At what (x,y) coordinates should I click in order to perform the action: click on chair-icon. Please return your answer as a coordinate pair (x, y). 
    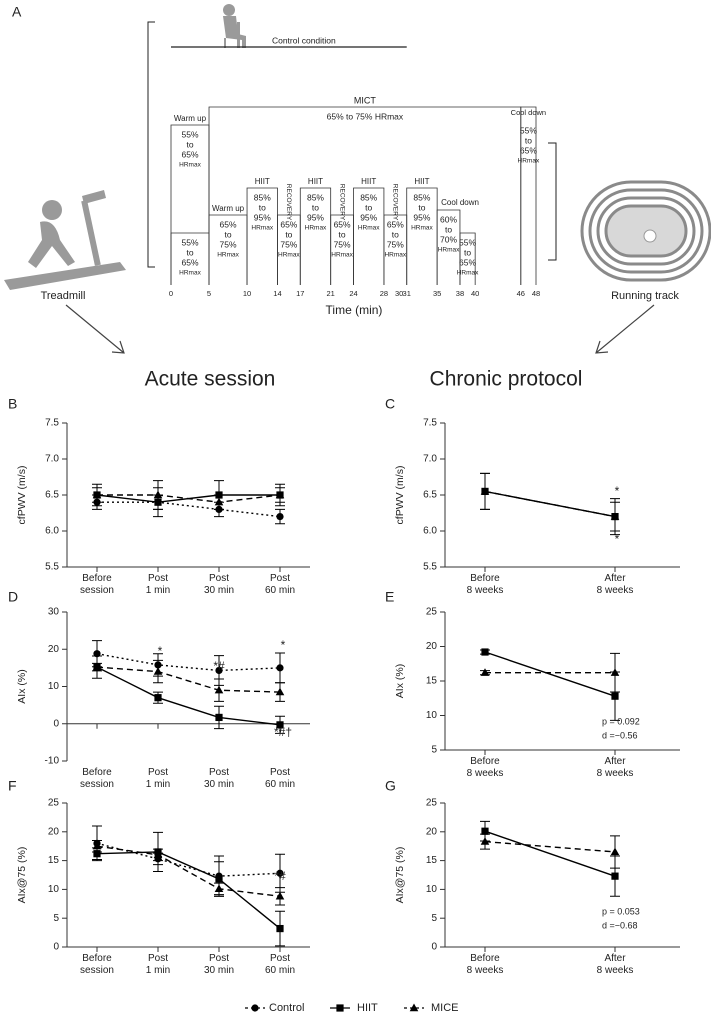
    Looking at the image, I should click on (234, 26).